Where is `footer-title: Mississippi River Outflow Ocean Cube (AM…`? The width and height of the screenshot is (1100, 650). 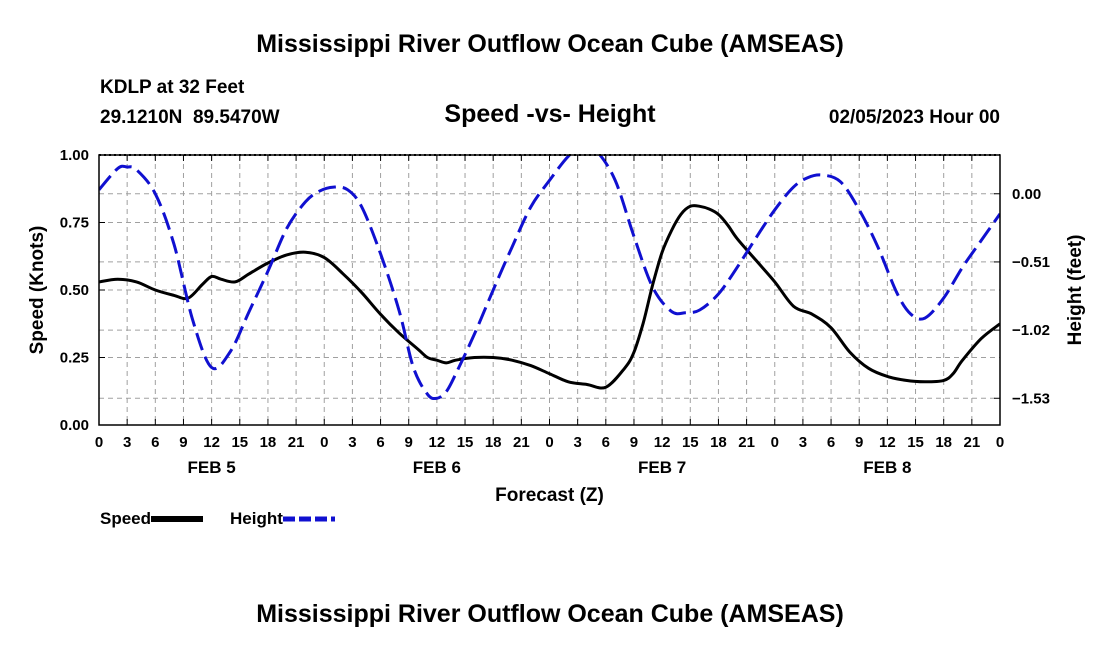
footer-title: Mississippi River Outflow Ocean Cube (AM… is located at coordinates (550, 614).